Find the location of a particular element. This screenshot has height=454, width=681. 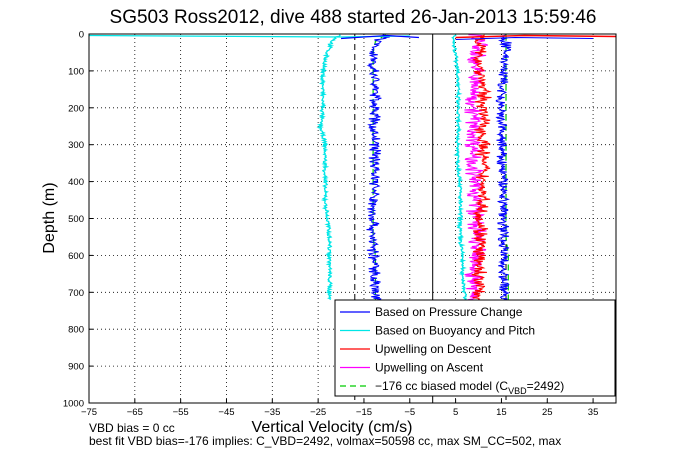

legend-label: Upwelling on Ascent is located at coordinates (429, 368).